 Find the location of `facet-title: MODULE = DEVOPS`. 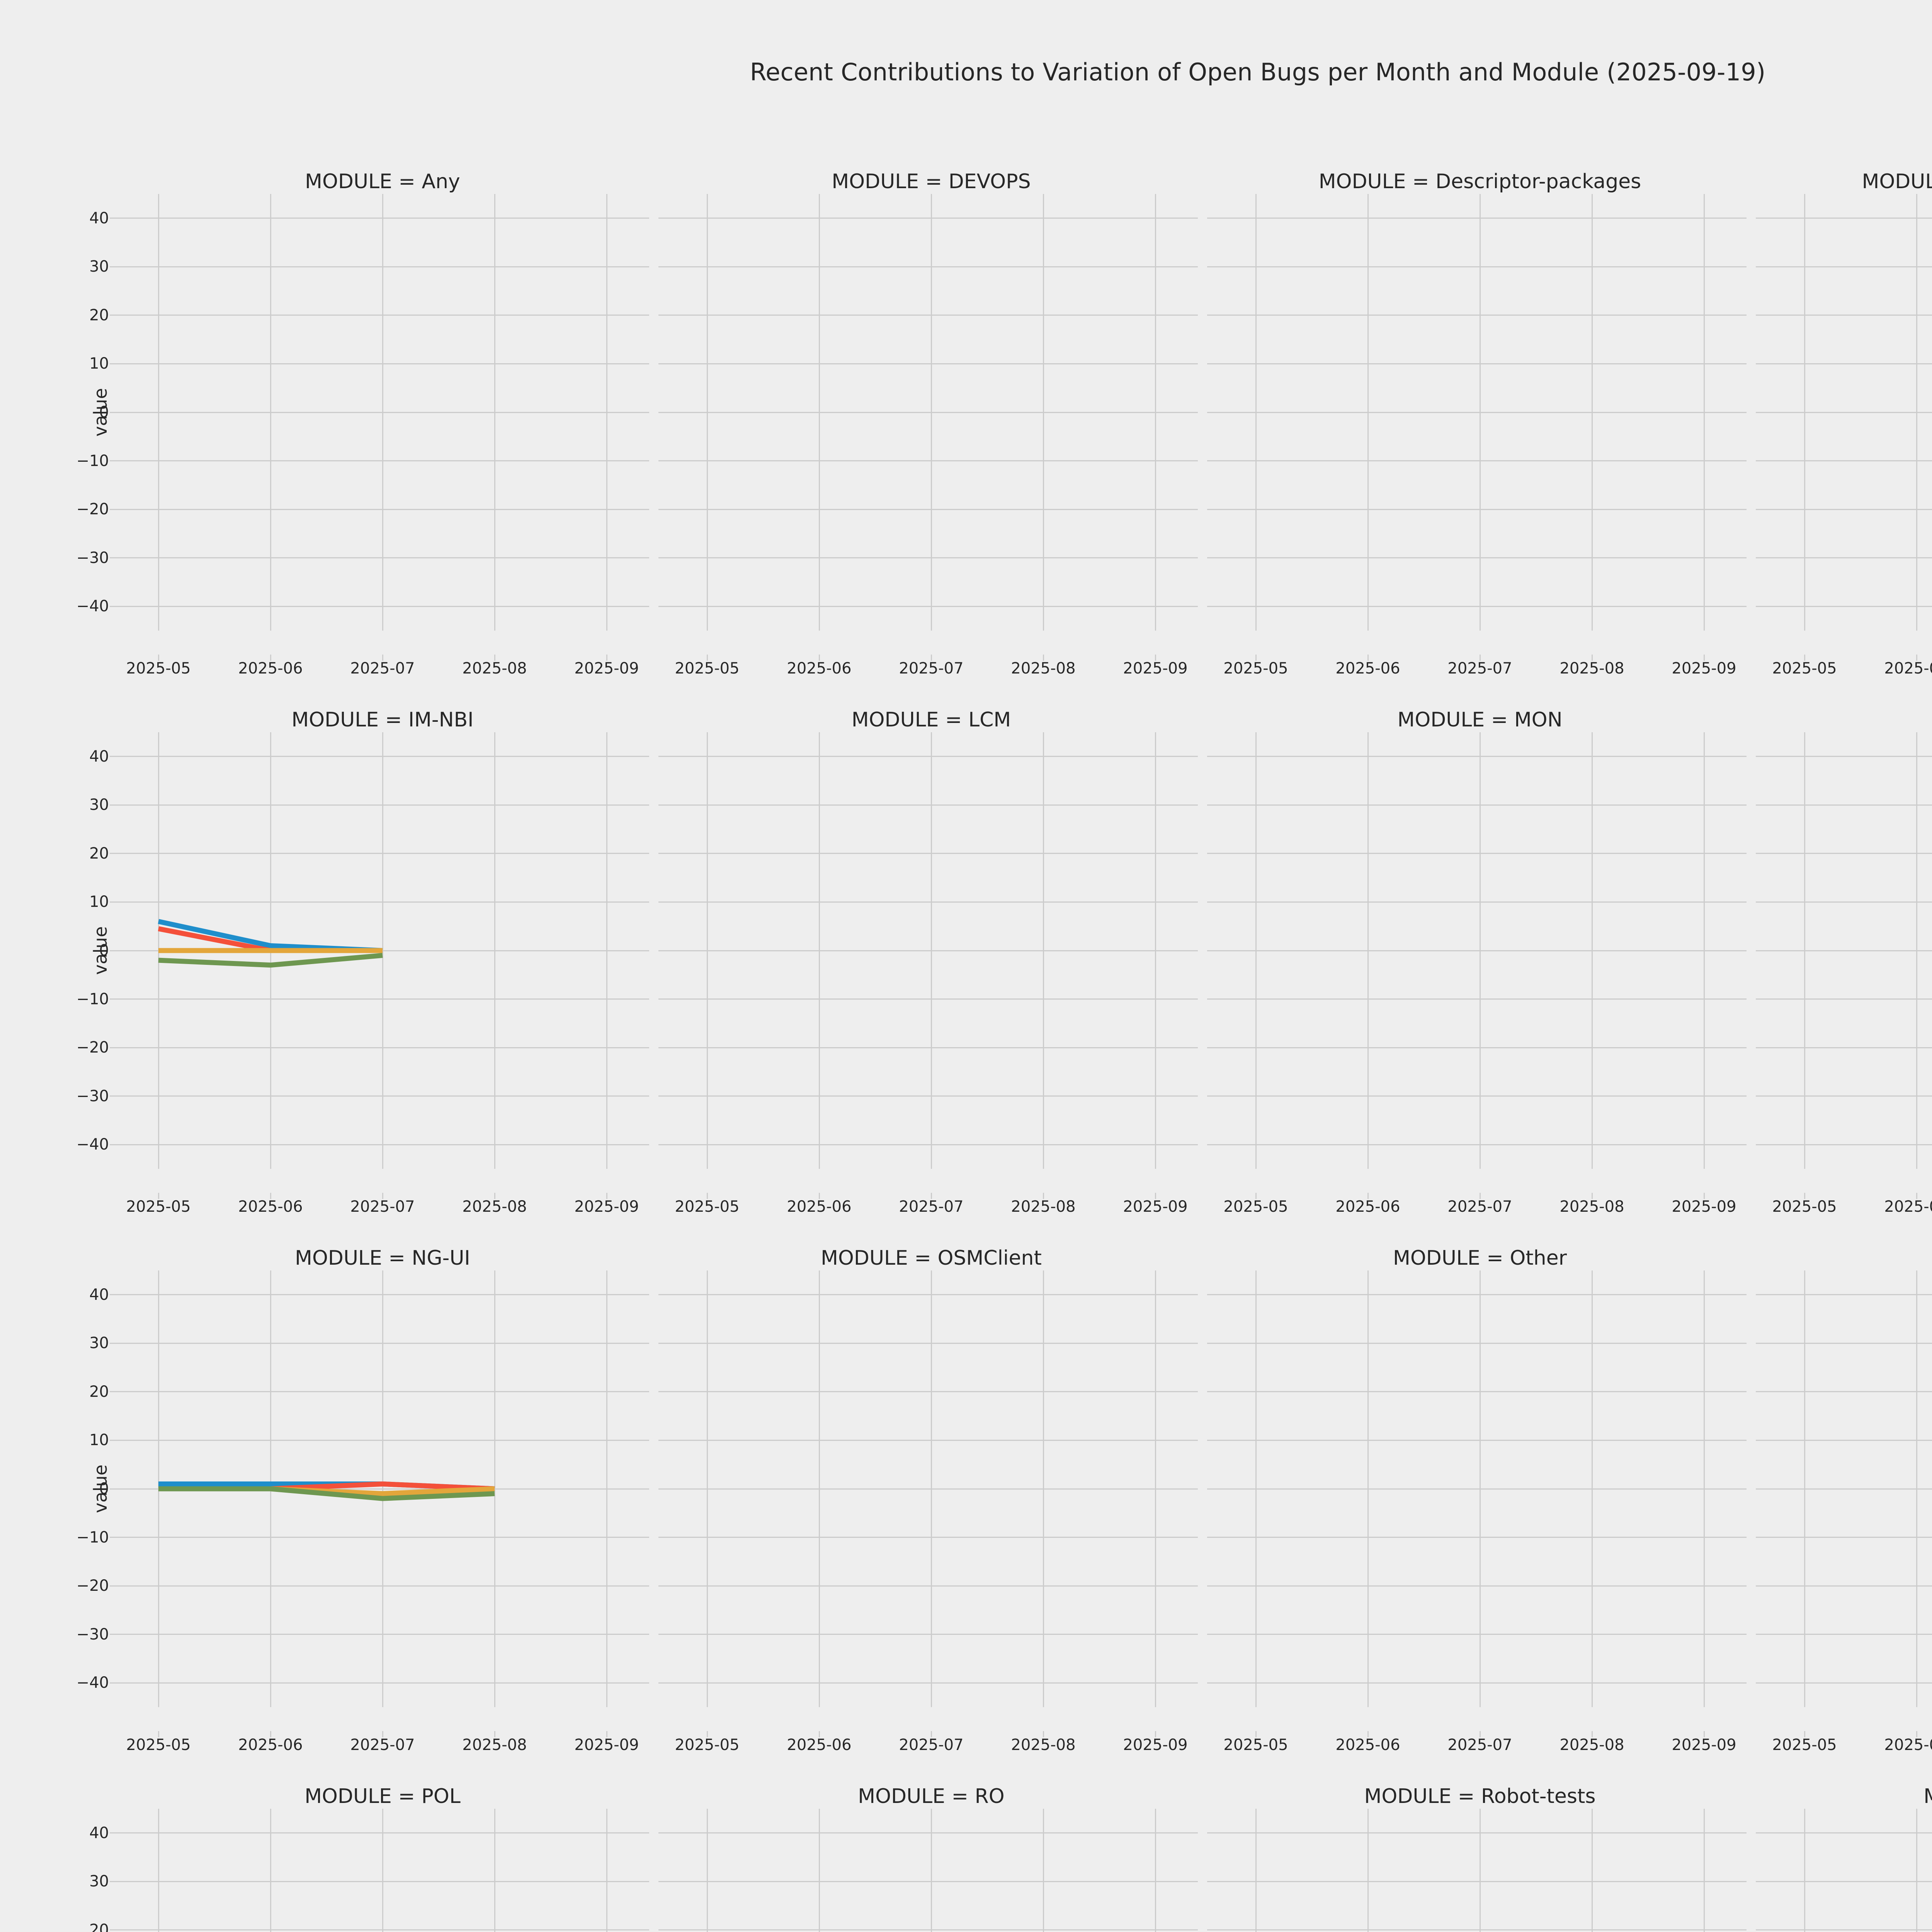

facet-title: MODULE = DEVOPS is located at coordinates (932, 182).